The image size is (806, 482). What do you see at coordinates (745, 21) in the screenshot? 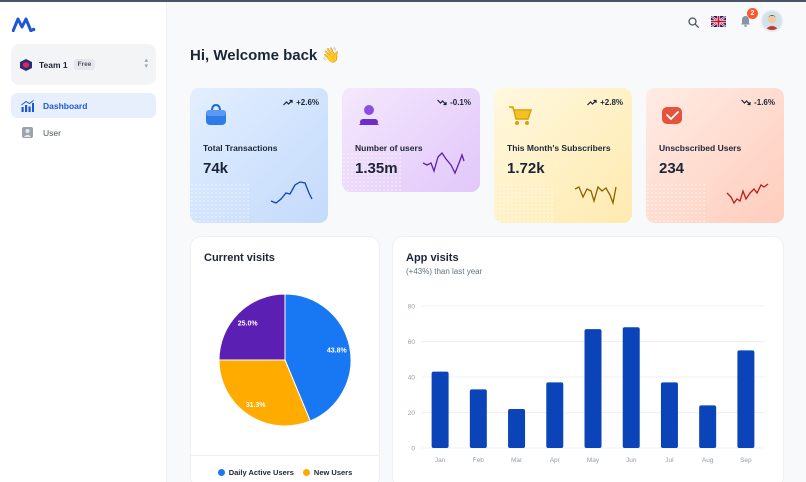
I see `bell-icon` at bounding box center [745, 21].